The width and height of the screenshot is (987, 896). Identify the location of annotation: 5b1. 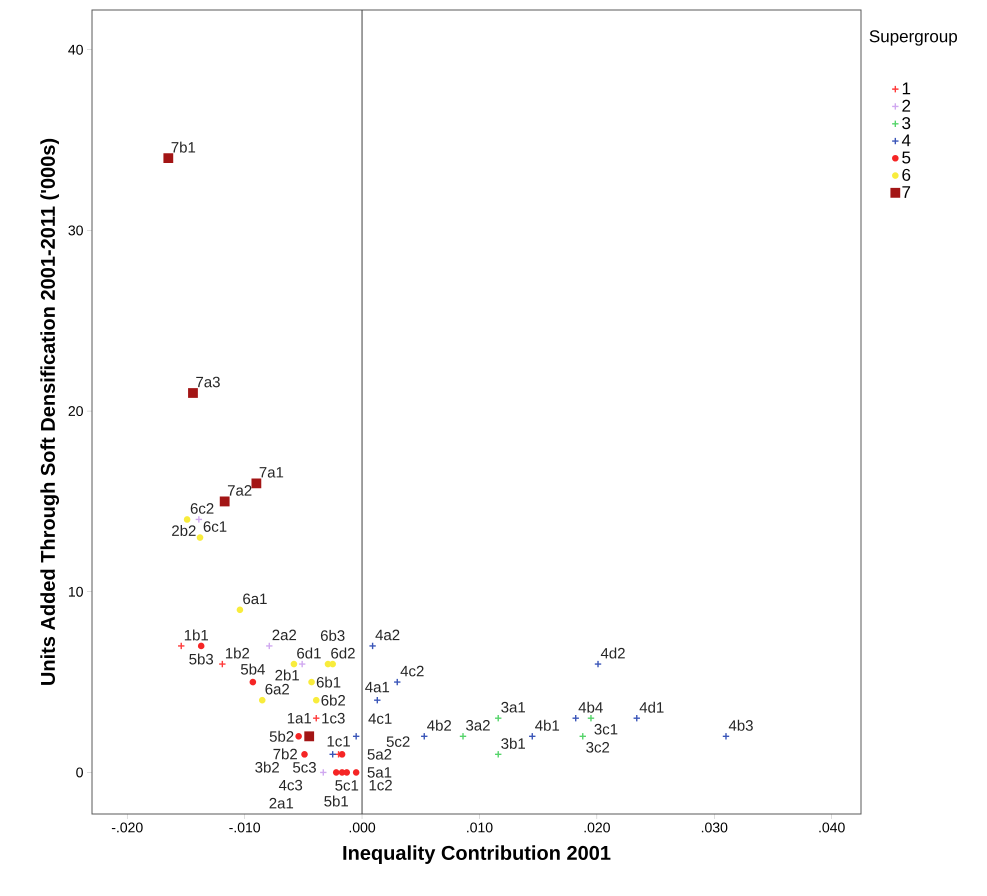
(336, 801).